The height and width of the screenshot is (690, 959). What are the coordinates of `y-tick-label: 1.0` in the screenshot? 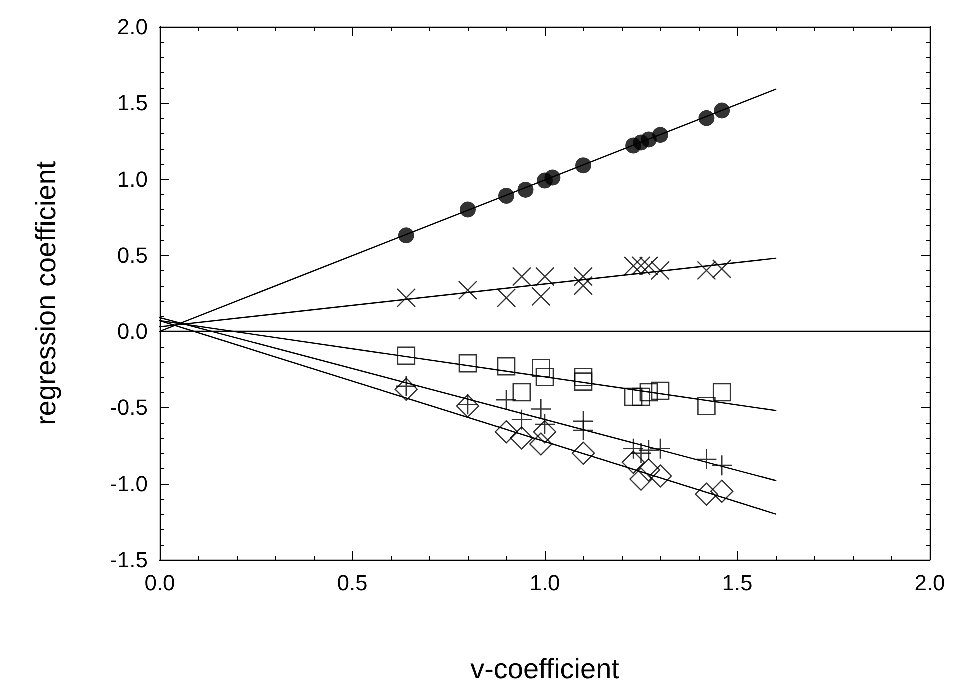 It's located at (132, 179).